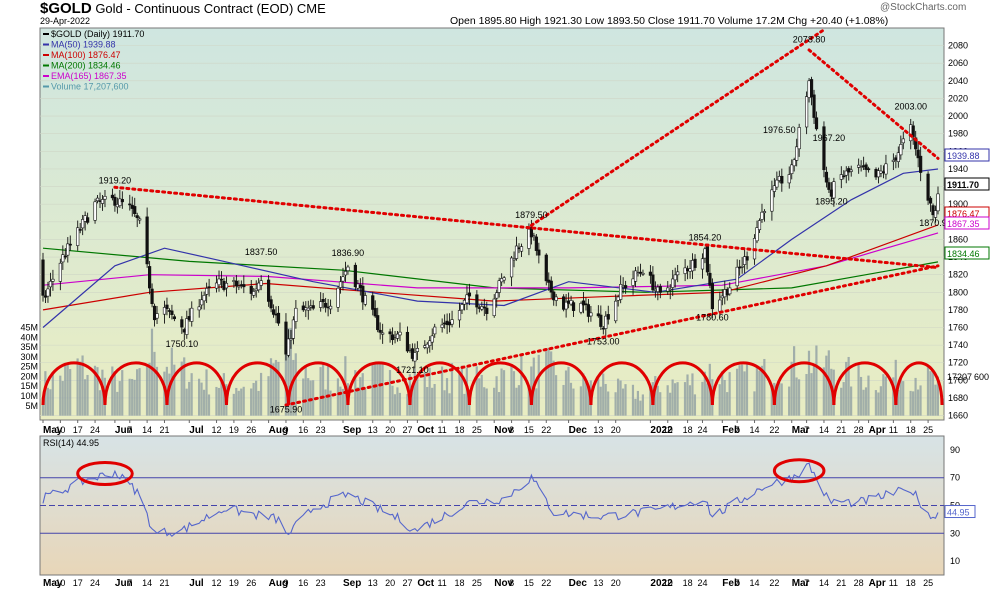 Image resolution: width=990 pixels, height=591 pixels. Describe the element at coordinates (441, 583) in the screenshot. I see `x-tick-label: 11` at that location.